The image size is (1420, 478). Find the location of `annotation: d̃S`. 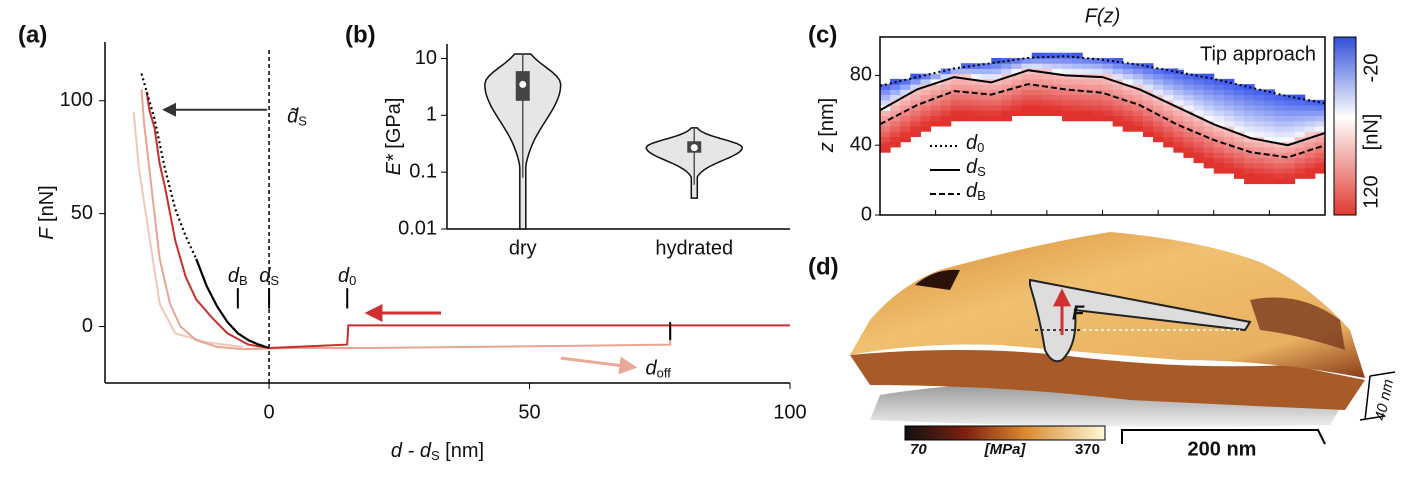

annotation: d̃S is located at coordinates (297, 117).